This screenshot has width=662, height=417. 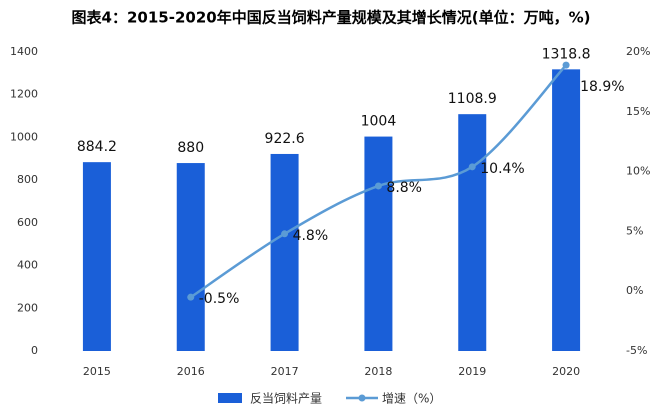 What do you see at coordinates (285, 371) in the screenshot?
I see `x-tick-label: 2017` at bounding box center [285, 371].